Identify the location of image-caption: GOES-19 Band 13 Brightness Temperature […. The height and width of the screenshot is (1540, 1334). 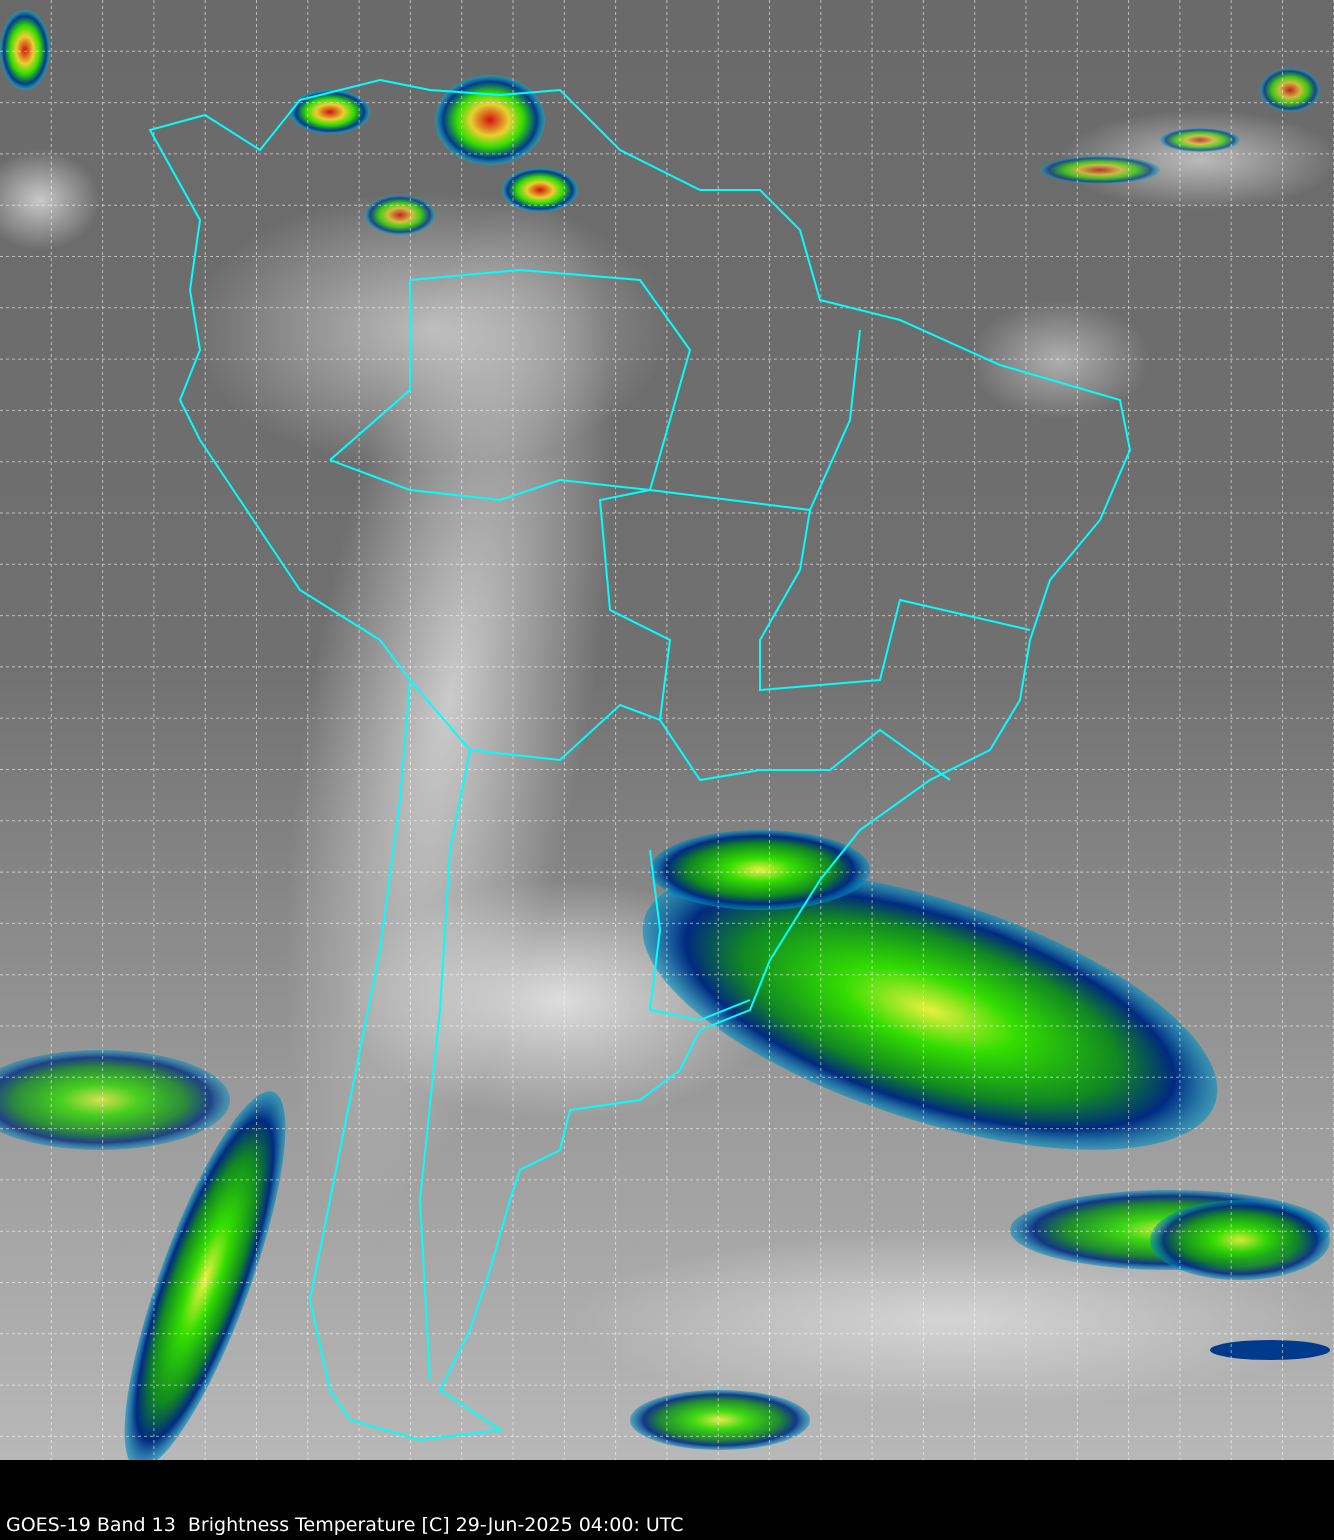
(345, 1525).